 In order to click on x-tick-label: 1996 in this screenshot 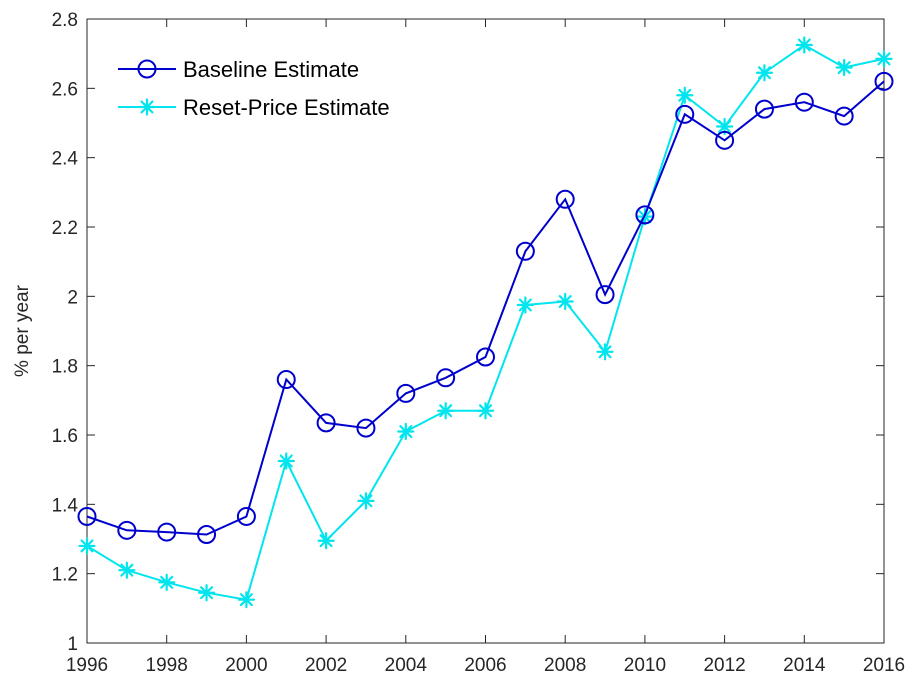, I will do `click(87, 665)`.